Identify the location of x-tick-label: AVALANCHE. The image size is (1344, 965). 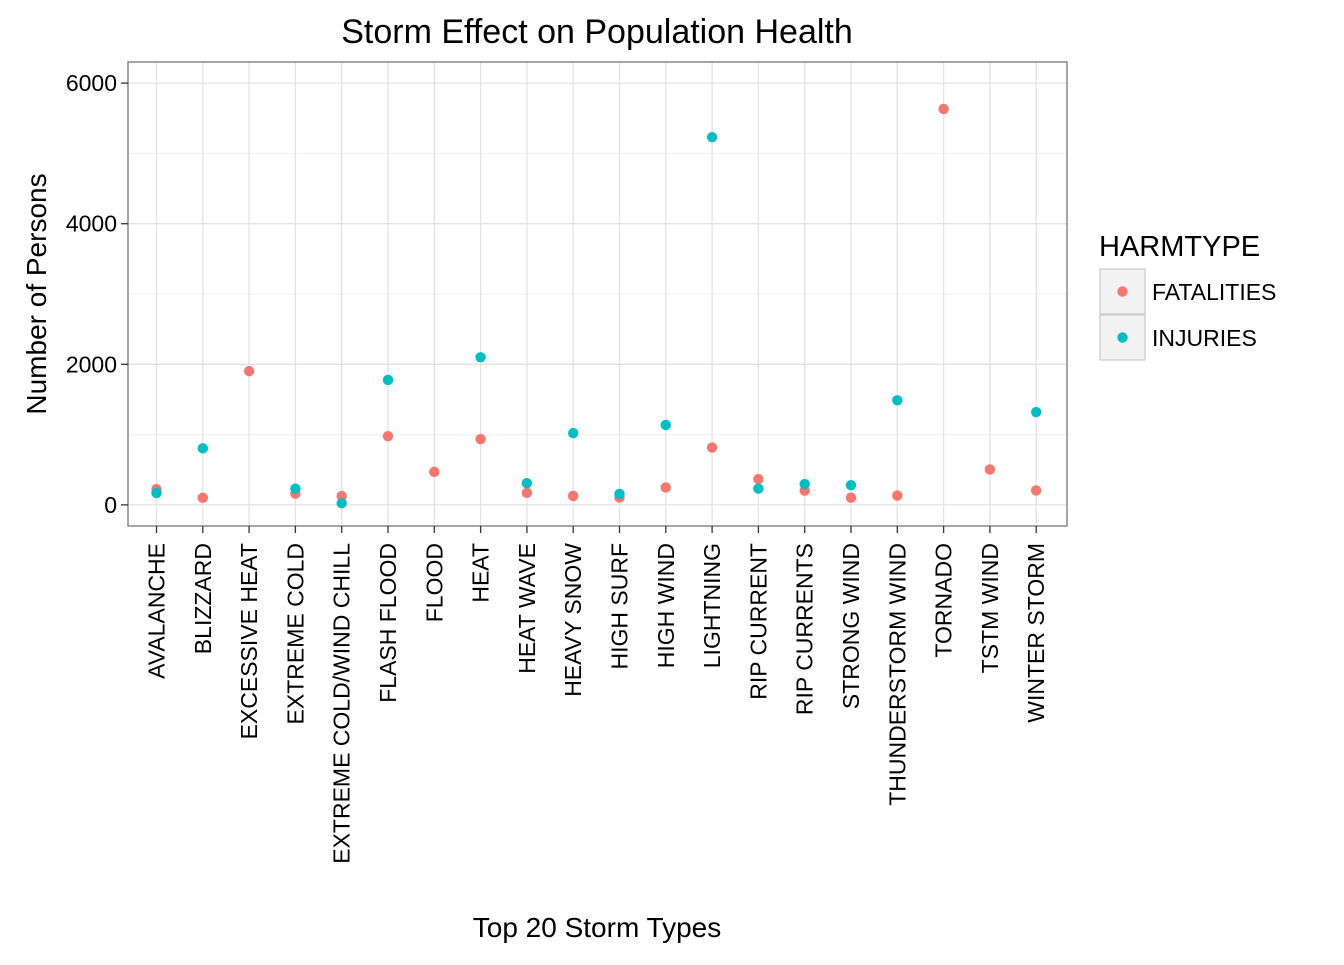
(157, 611).